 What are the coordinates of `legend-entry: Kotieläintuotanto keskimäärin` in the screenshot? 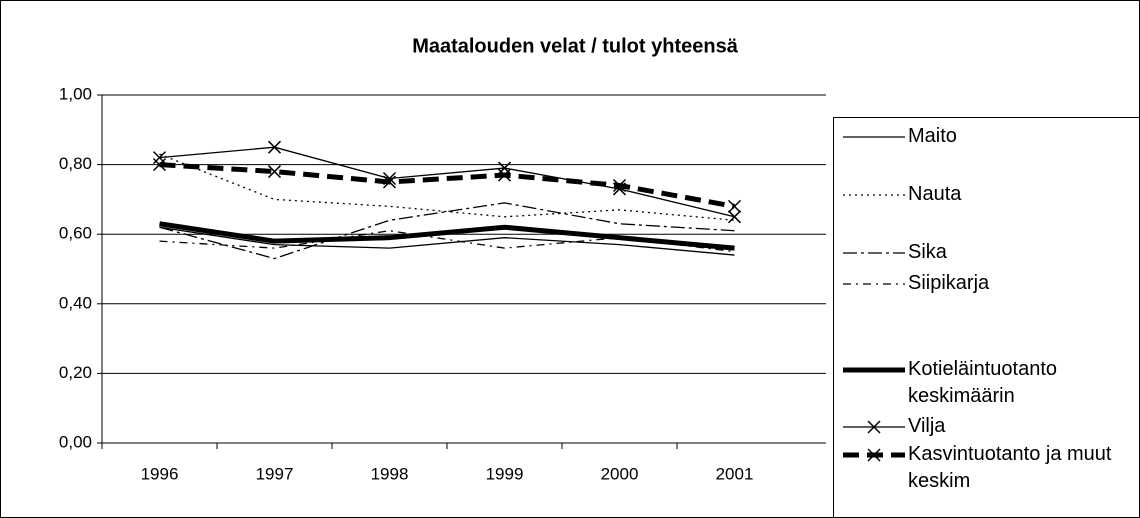 It's located at (983, 382).